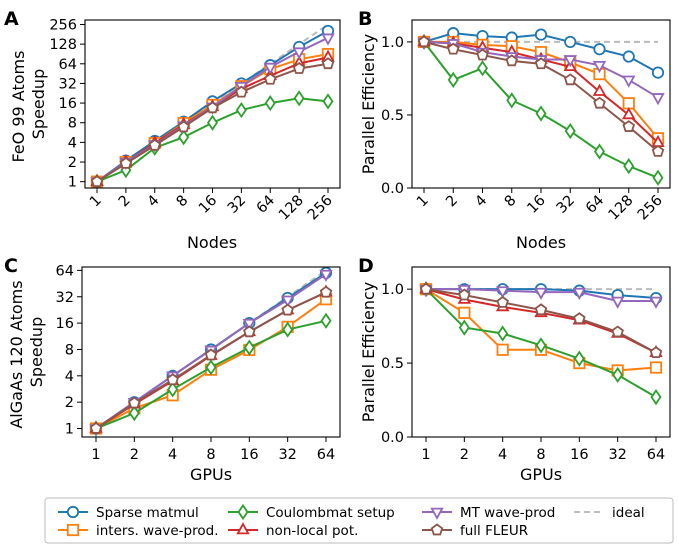  I want to click on panel-b-ytick-label: 1.0, so click(392, 43).